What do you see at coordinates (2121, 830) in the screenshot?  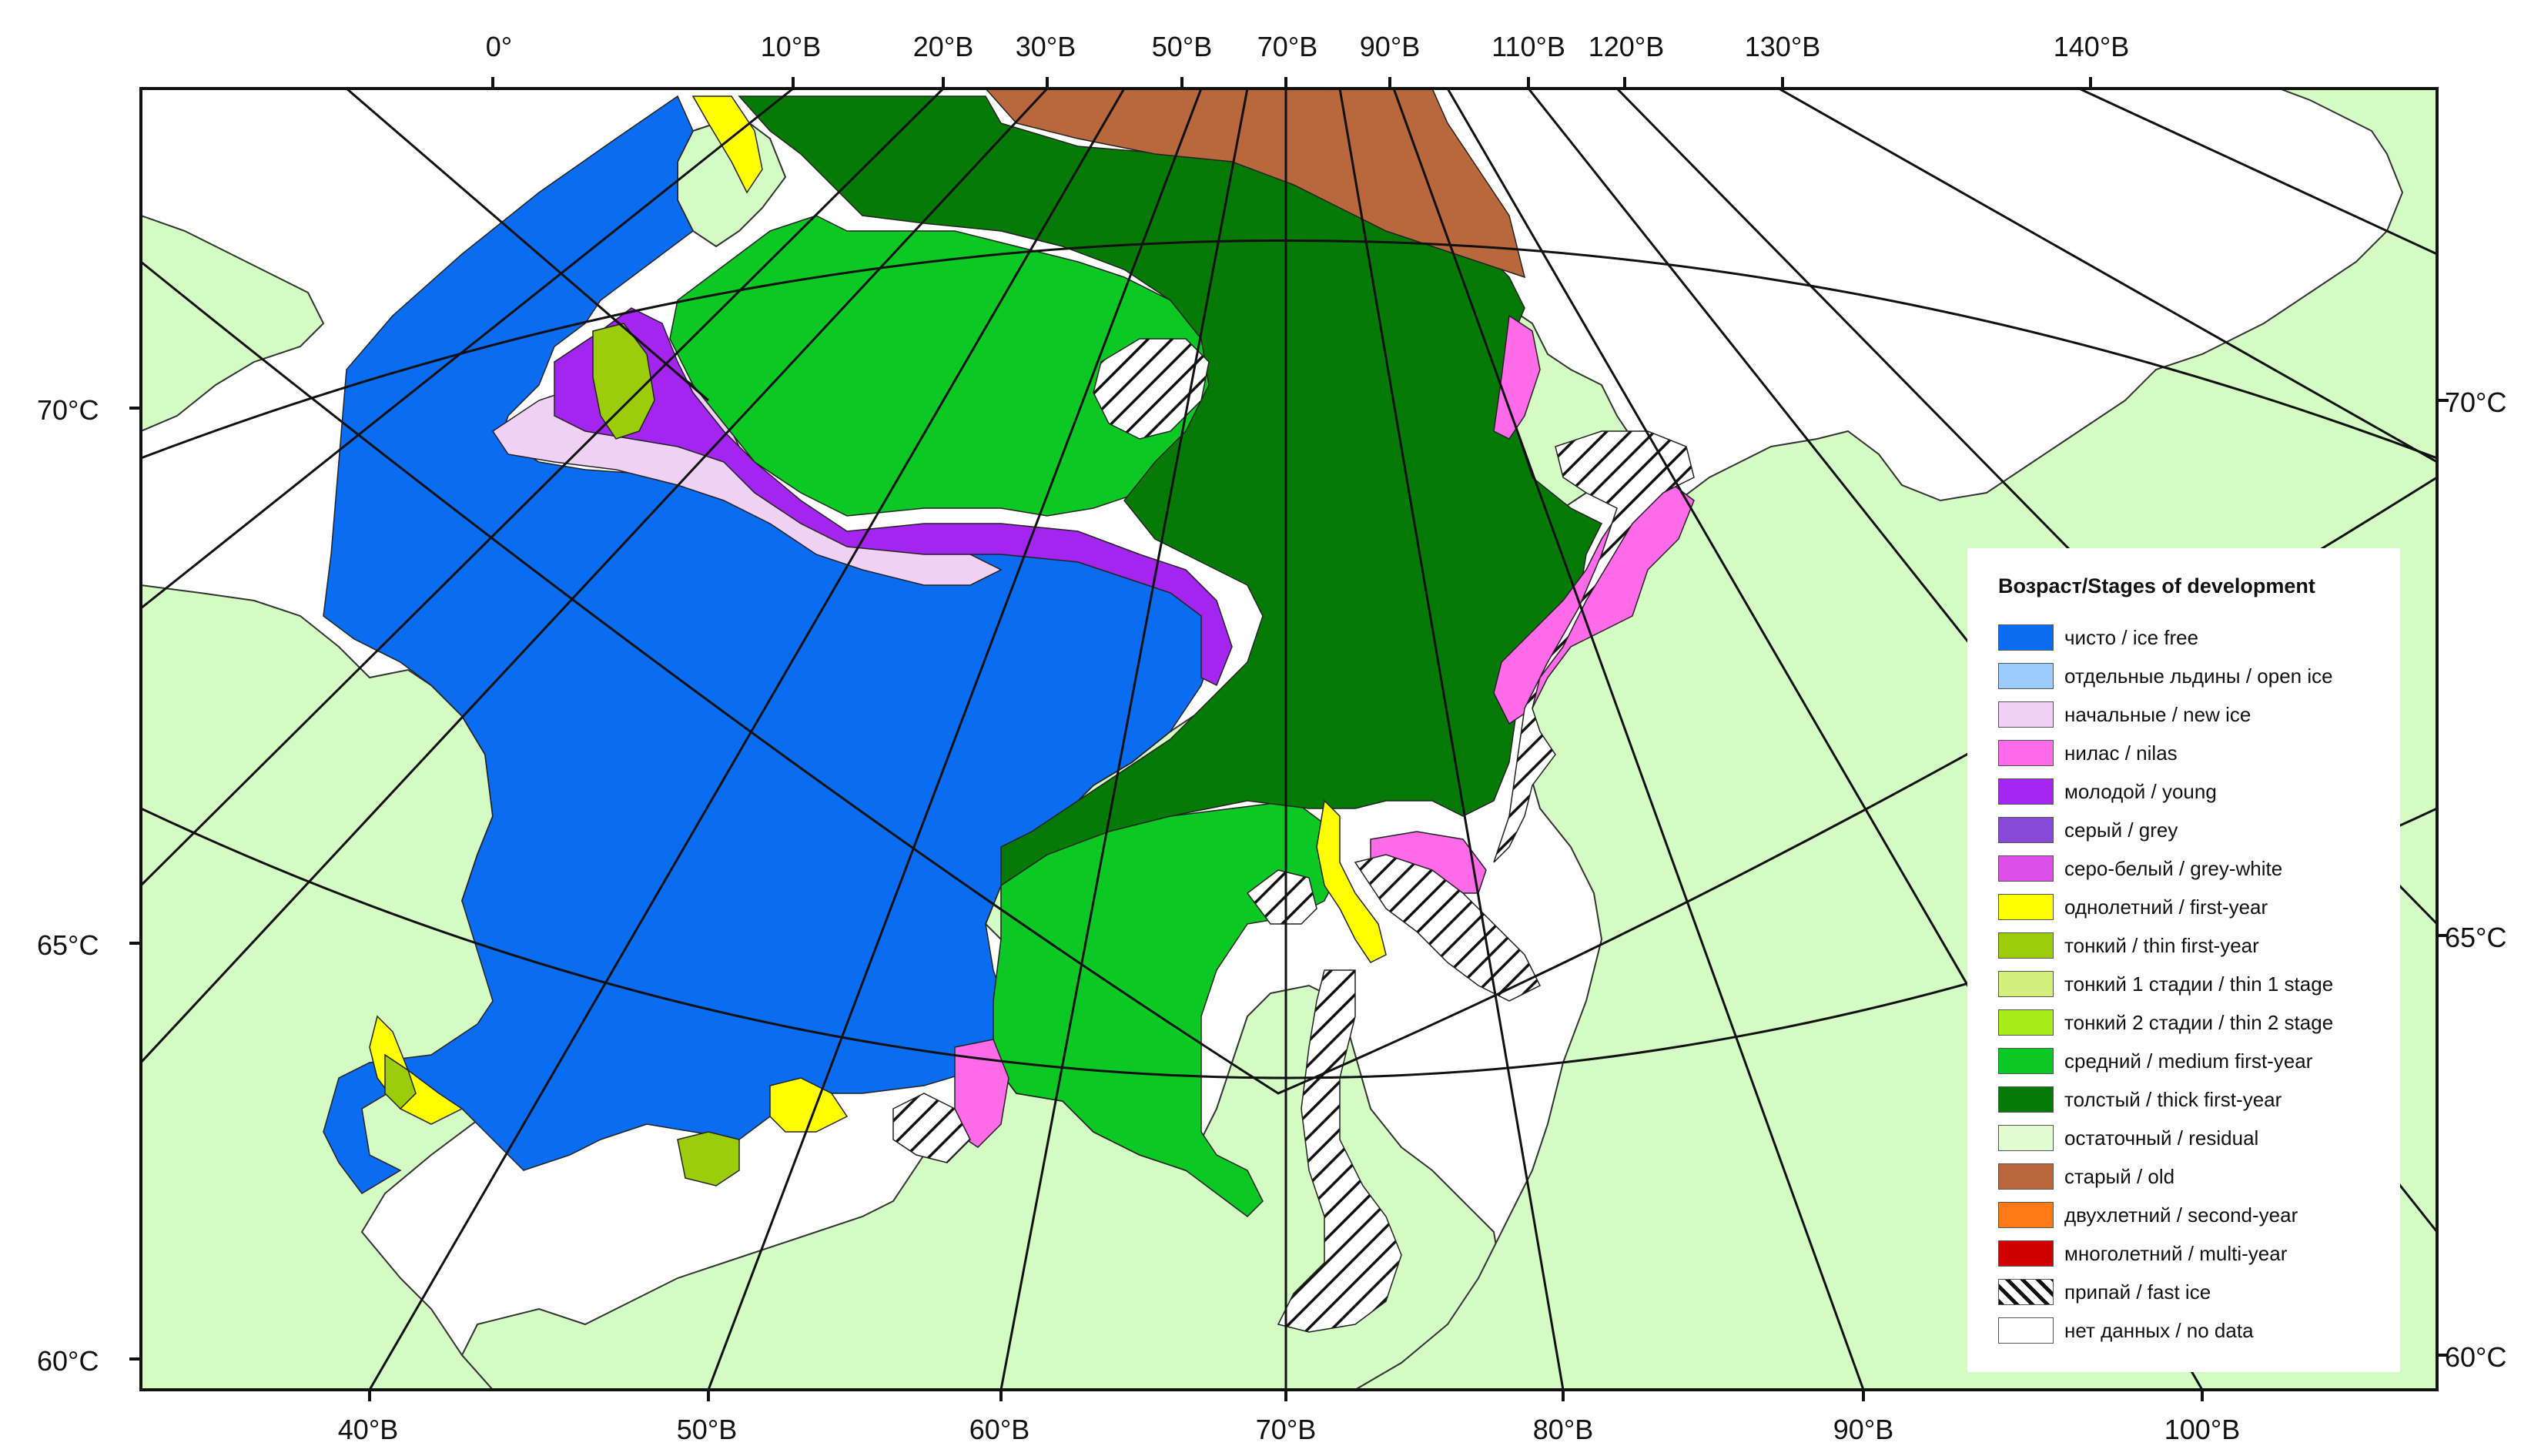 I see `legend-label: серый / grey` at bounding box center [2121, 830].